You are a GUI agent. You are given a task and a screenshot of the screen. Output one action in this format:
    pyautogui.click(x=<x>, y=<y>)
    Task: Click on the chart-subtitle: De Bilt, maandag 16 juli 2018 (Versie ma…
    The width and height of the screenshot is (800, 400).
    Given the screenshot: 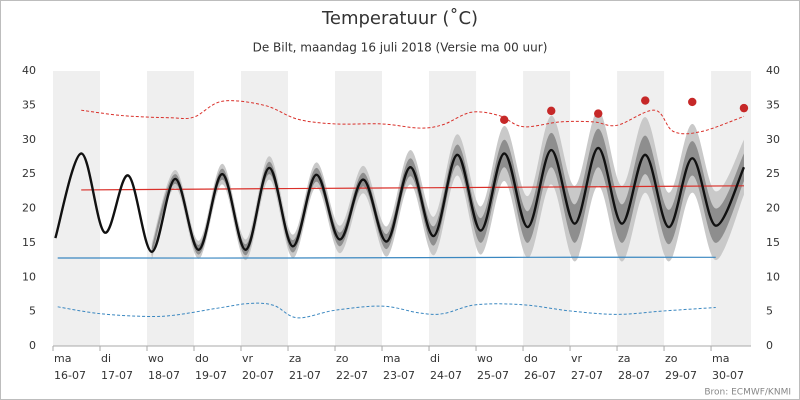 What is the action you would take?
    pyautogui.click(x=400, y=48)
    